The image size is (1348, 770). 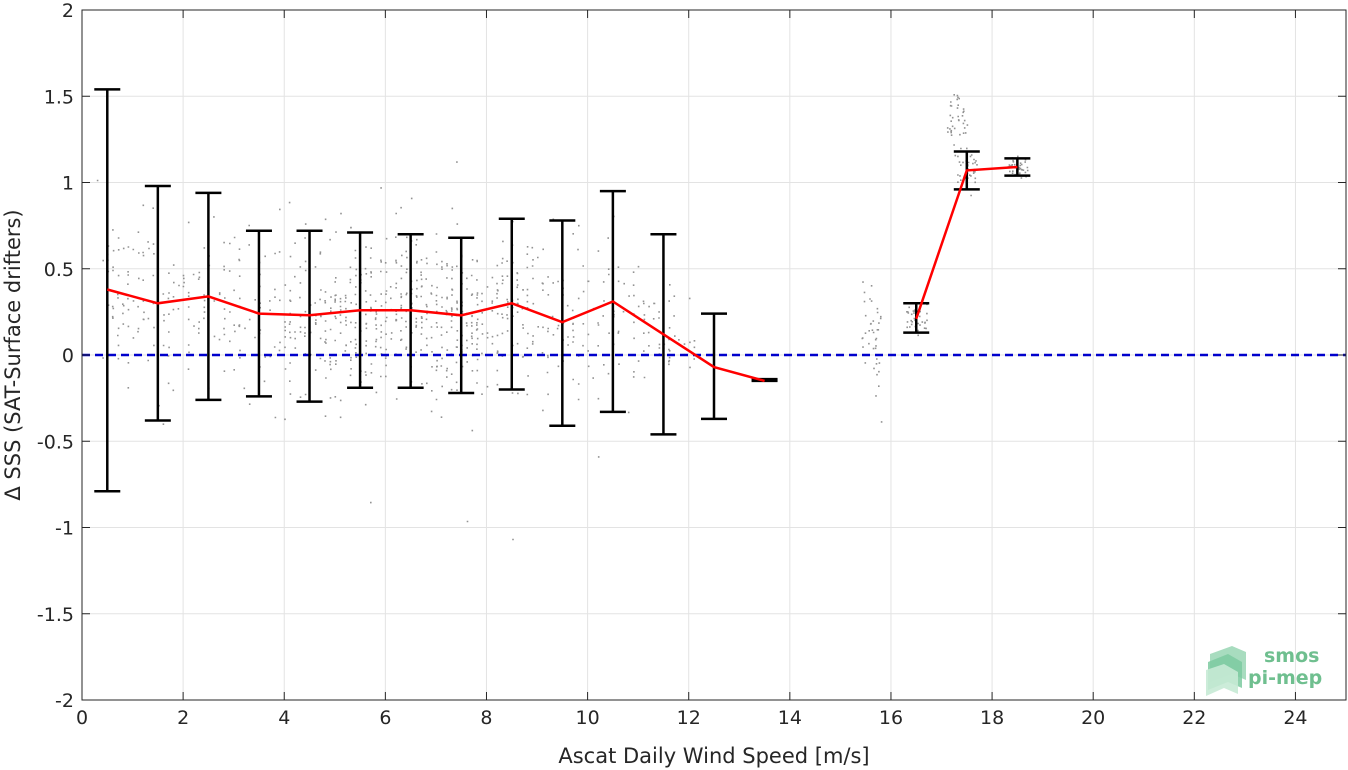 I want to click on x-tick-label: 2, so click(x=183, y=718).